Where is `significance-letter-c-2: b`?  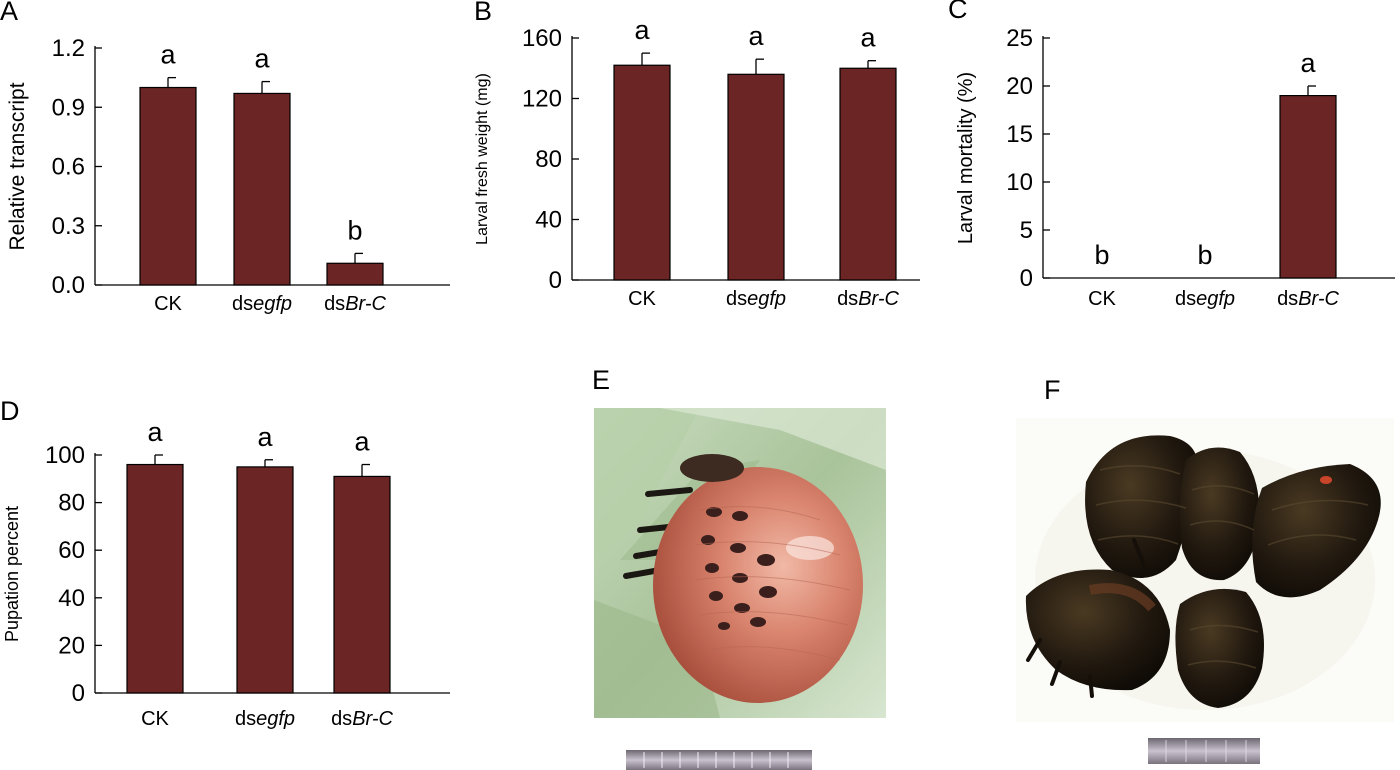 significance-letter-c-2: b is located at coordinates (1204, 255).